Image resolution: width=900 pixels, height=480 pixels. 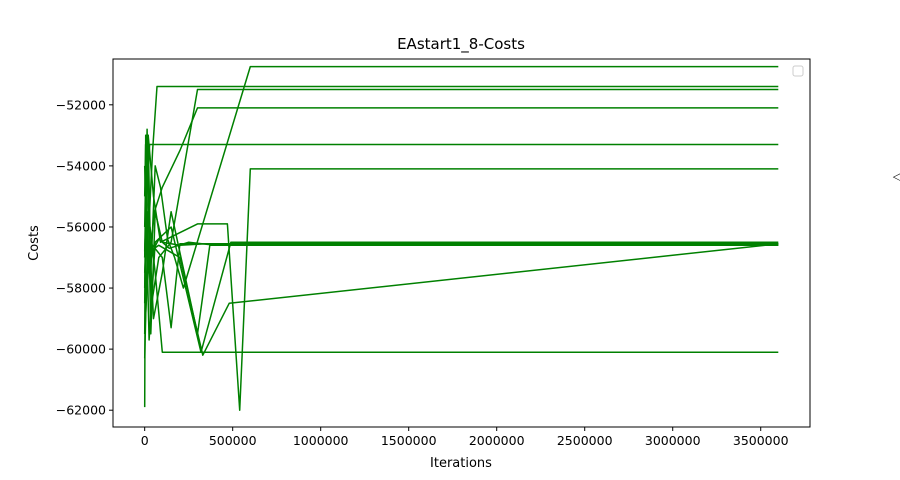 I want to click on y-tick-label: −60000, so click(x=81, y=349).